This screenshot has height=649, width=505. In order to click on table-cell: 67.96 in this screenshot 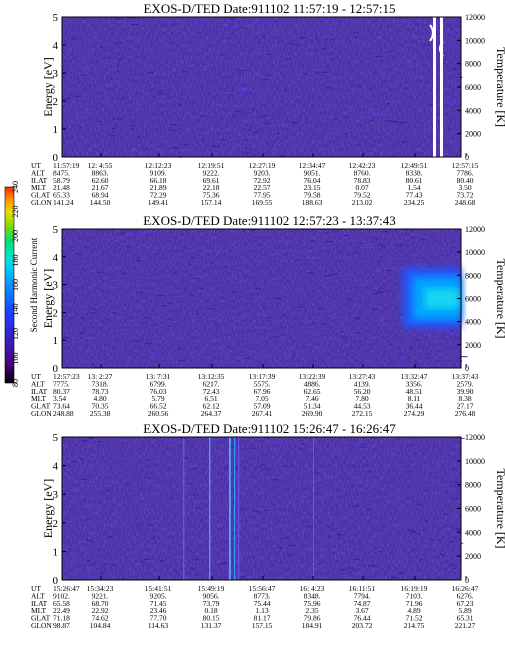, I will do `click(262, 391)`.